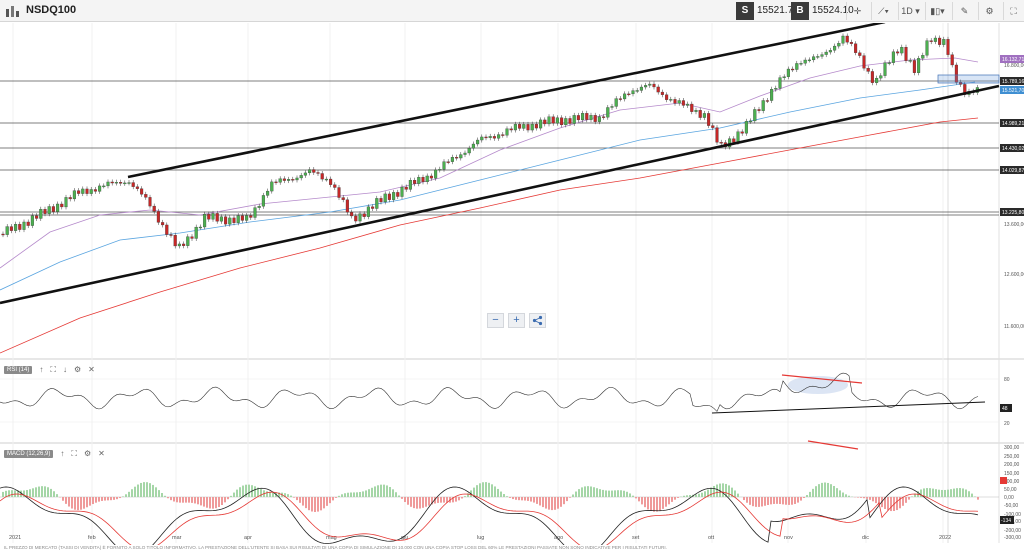 Image resolution: width=1024 pixels, height=553 pixels. Describe the element at coordinates (937, 11) in the screenshot. I see `chart-type-candle-button: ▮▯▾` at that location.